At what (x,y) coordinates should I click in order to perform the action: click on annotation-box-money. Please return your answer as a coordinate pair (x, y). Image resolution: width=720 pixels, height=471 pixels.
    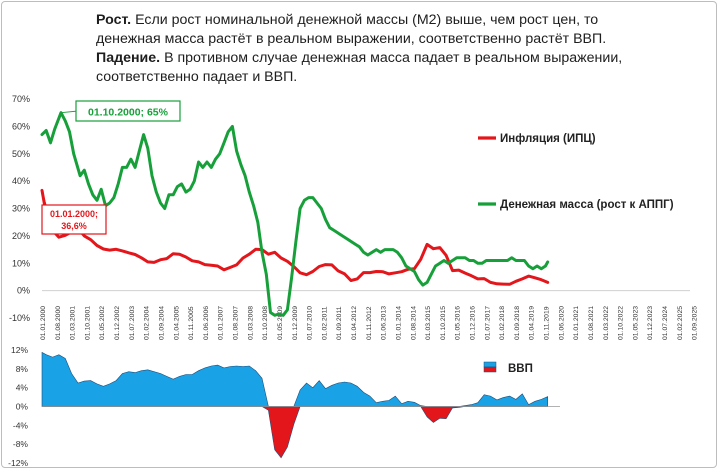
    Looking at the image, I should click on (128, 111).